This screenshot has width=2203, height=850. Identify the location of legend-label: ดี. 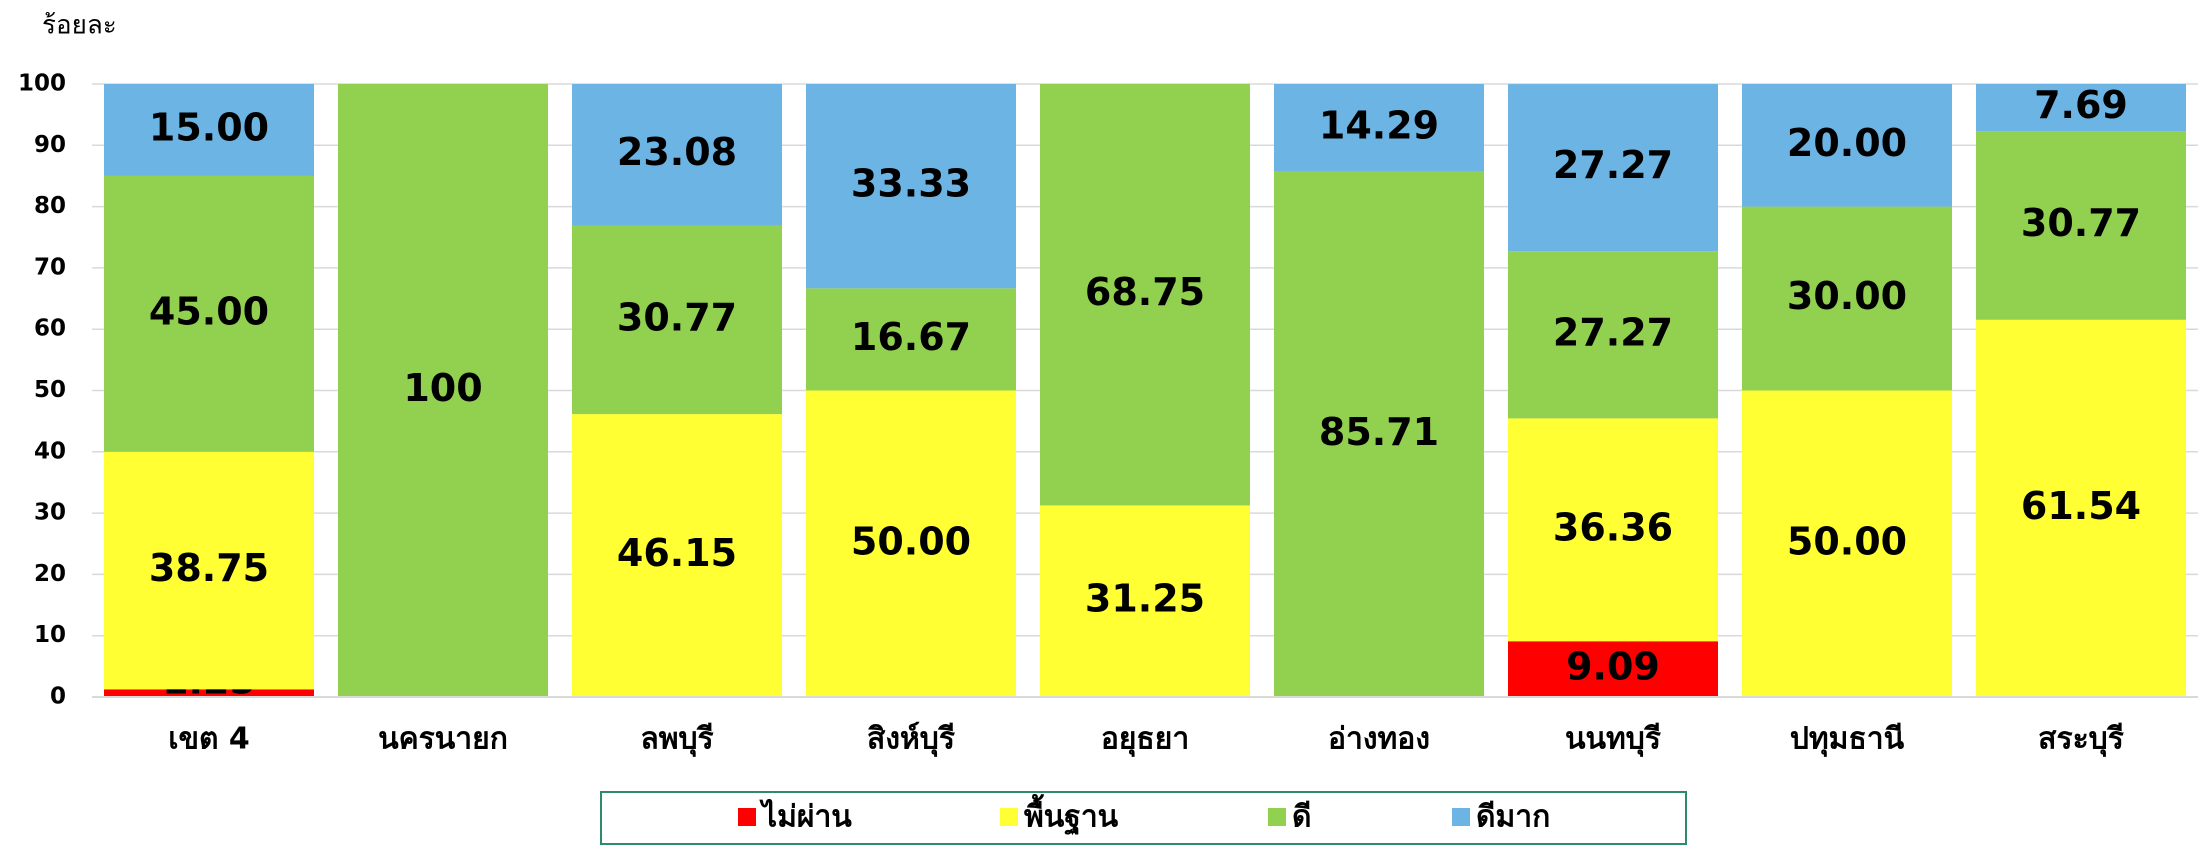
(1301, 817).